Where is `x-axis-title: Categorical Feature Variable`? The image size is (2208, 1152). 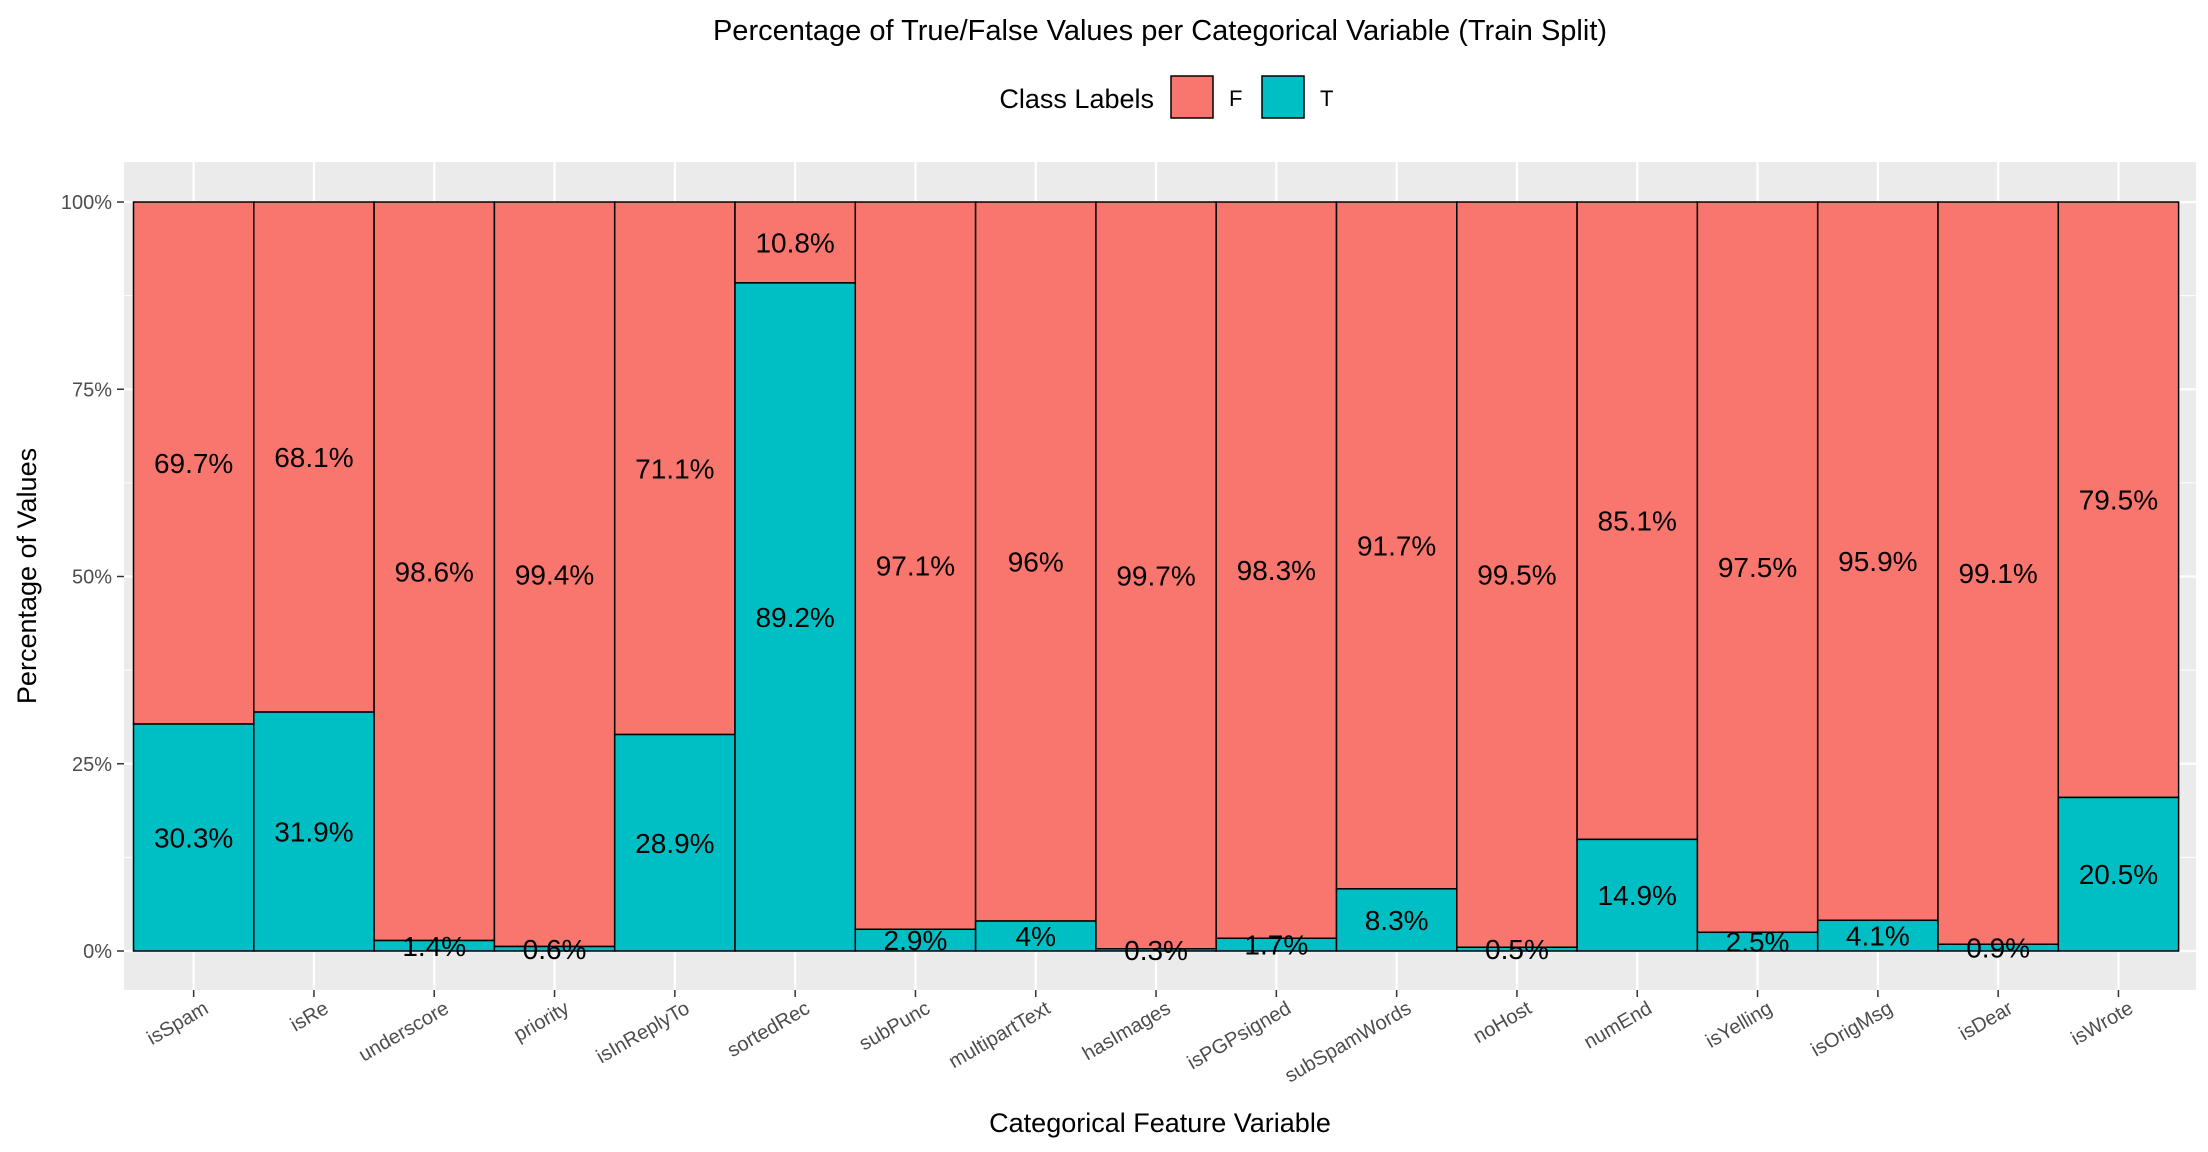
x-axis-title: Categorical Feature Variable is located at coordinates (1160, 1123).